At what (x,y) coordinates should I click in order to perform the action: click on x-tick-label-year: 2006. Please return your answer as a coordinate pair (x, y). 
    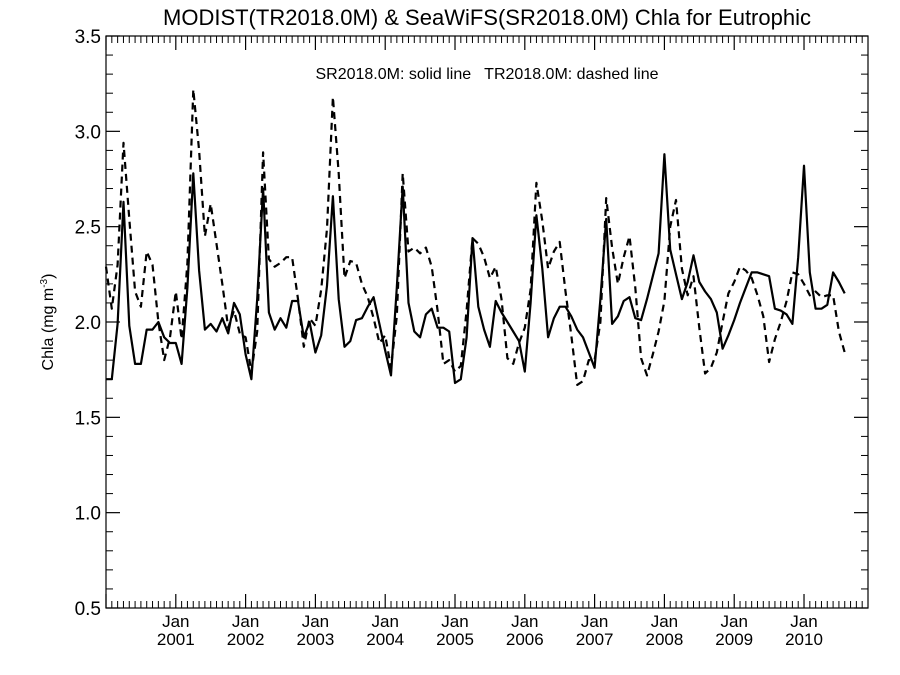
    Looking at the image, I should click on (525, 639).